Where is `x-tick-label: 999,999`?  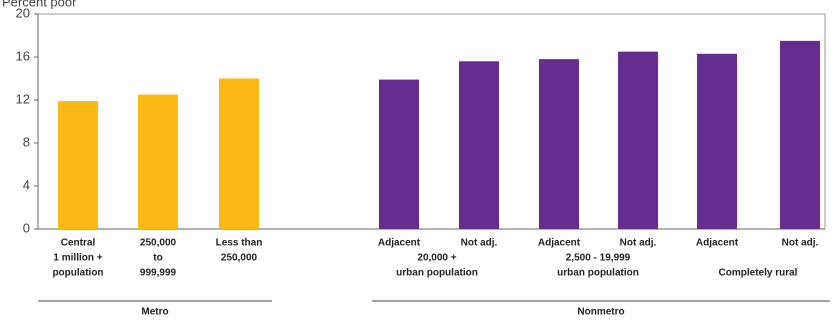
x-tick-label: 999,999 is located at coordinates (158, 273).